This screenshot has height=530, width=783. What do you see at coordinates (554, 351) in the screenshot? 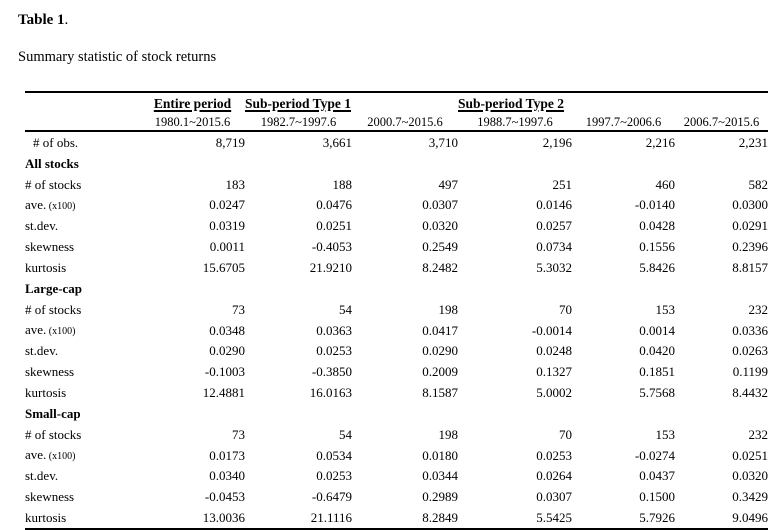
I see `cell-value: 0.0248` at bounding box center [554, 351].